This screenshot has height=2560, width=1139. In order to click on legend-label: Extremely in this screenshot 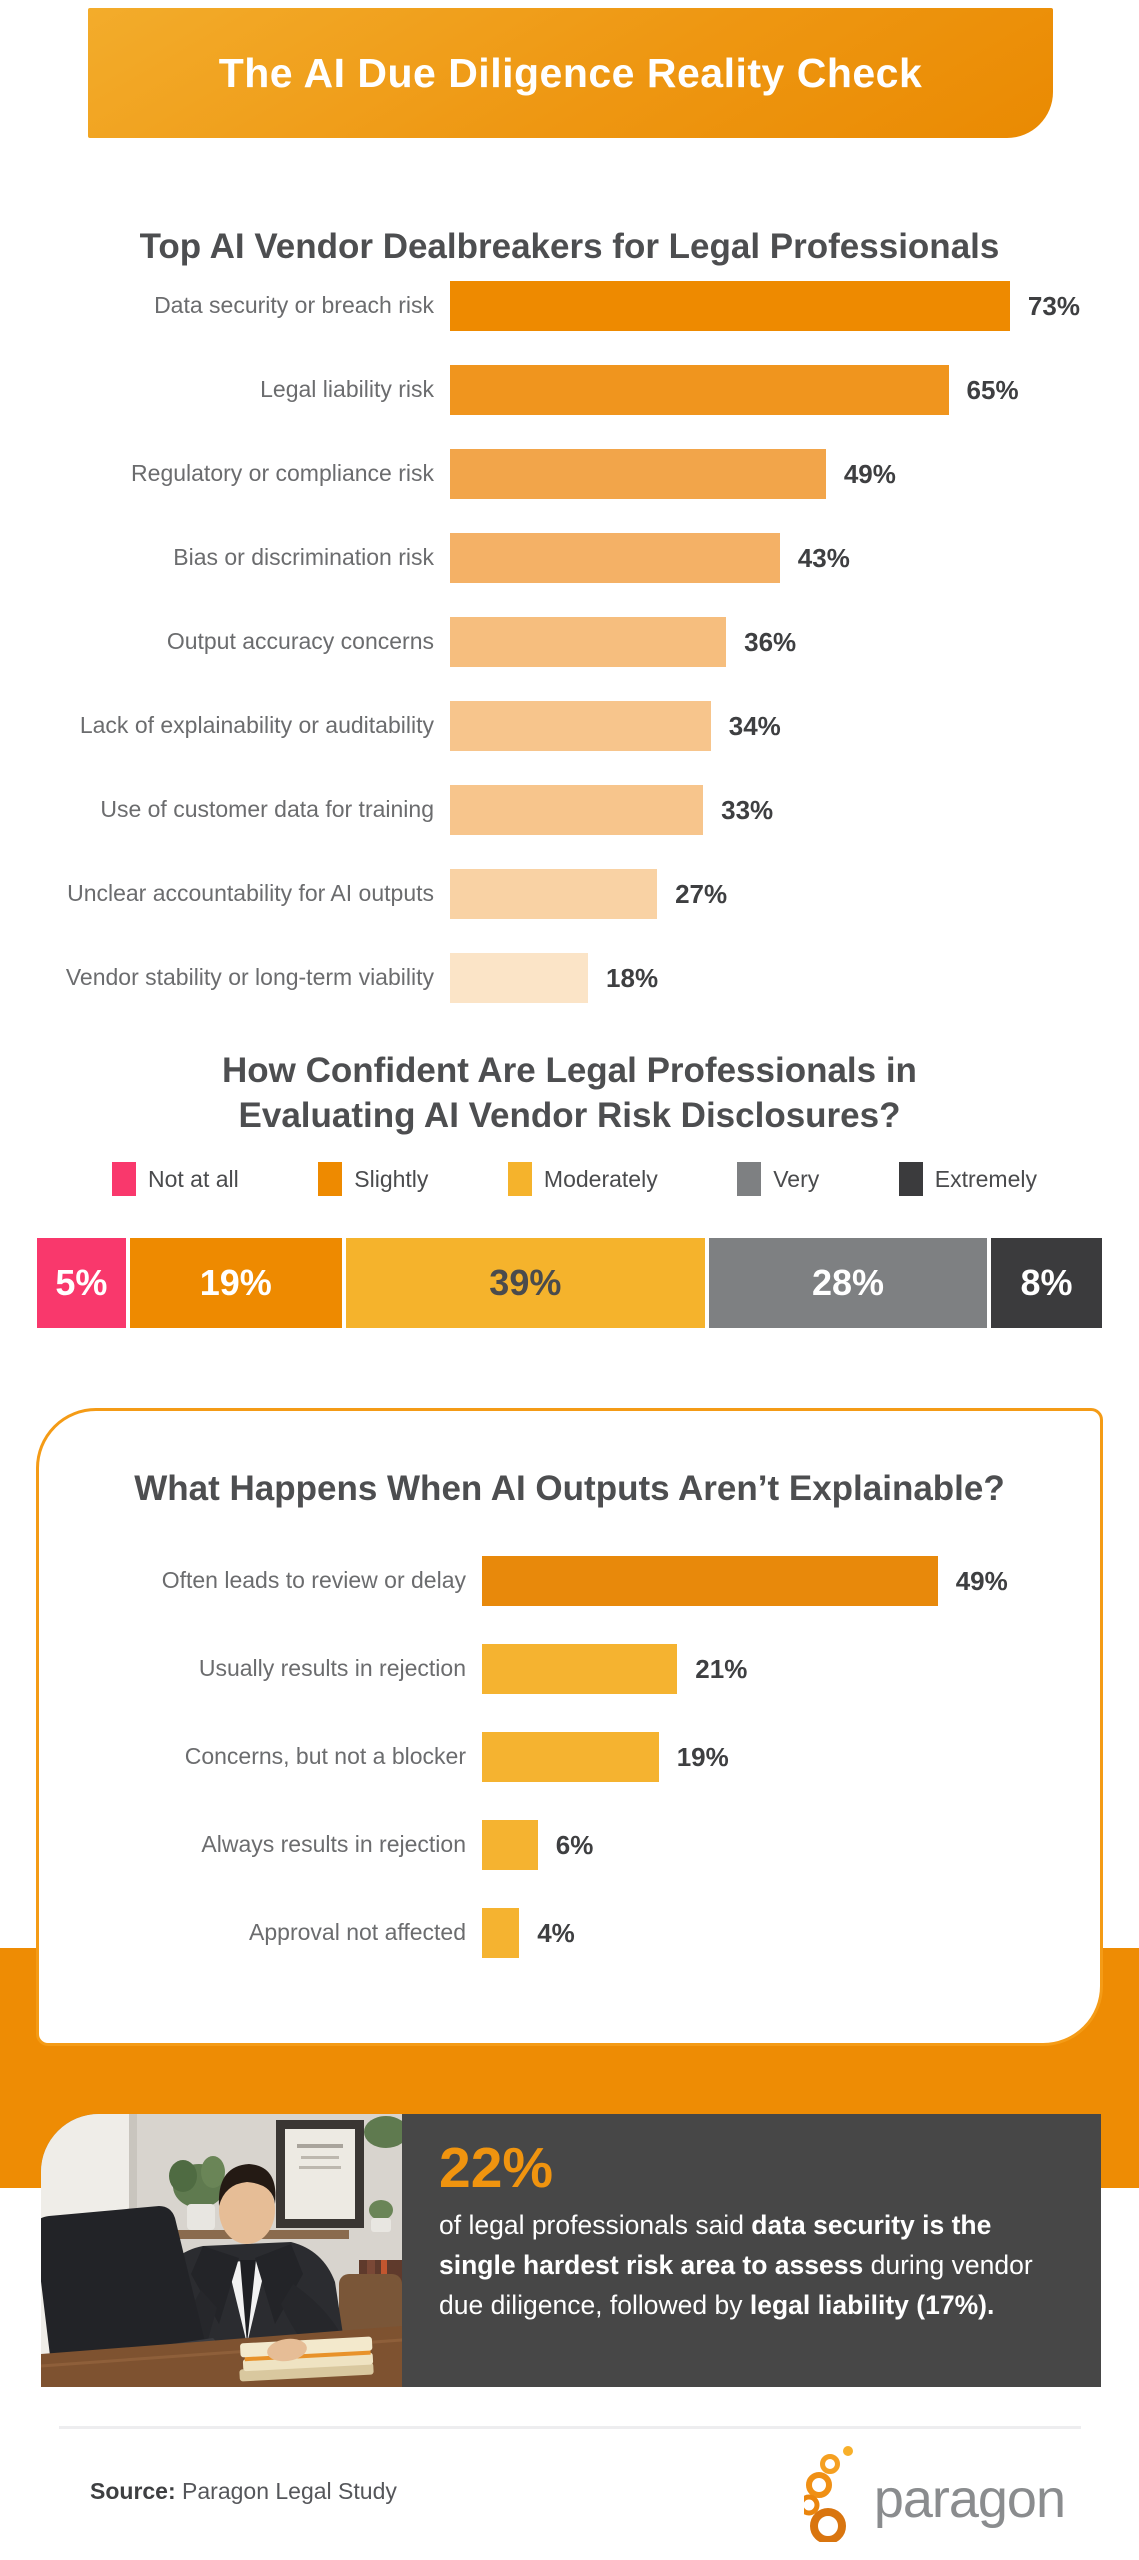, I will do `click(985, 1178)`.